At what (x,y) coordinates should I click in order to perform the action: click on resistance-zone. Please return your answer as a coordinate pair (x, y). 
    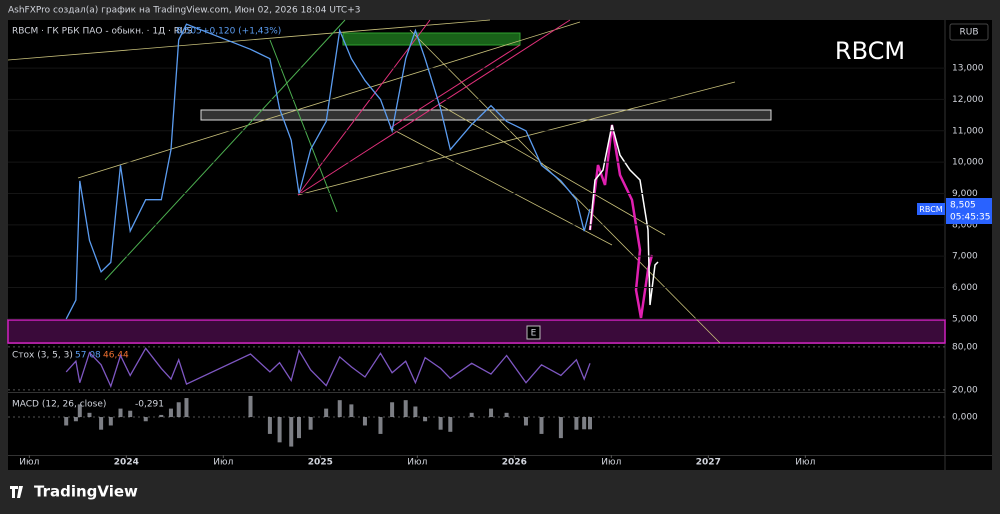
    Looking at the image, I should click on (486, 115).